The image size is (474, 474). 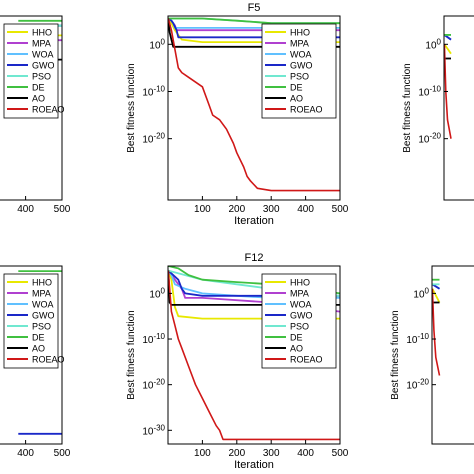 What do you see at coordinates (153, 430) in the screenshot?
I see `y-tick-label: 10-30` at bounding box center [153, 430].